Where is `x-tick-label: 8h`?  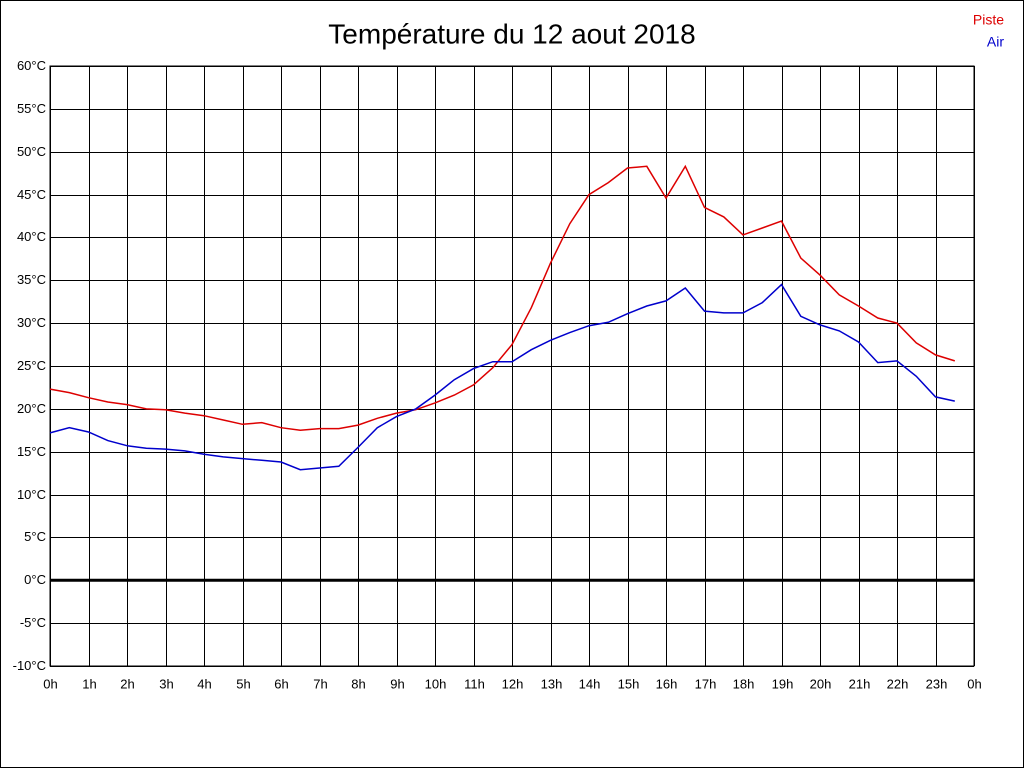 x-tick-label: 8h is located at coordinates (358, 683).